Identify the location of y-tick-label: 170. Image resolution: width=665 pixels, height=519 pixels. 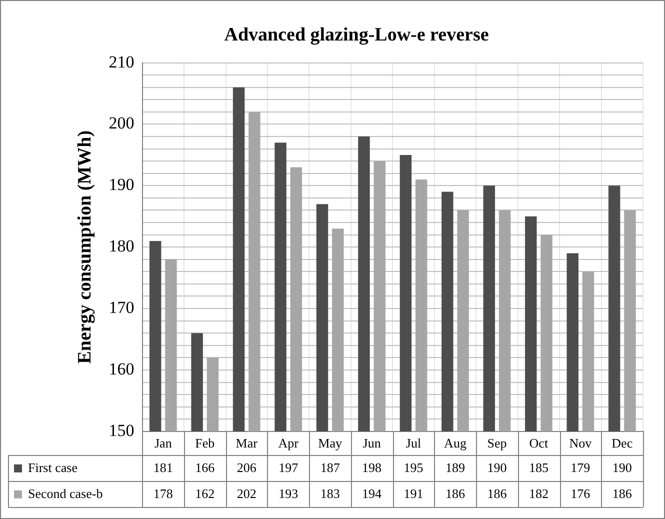
(121, 307).